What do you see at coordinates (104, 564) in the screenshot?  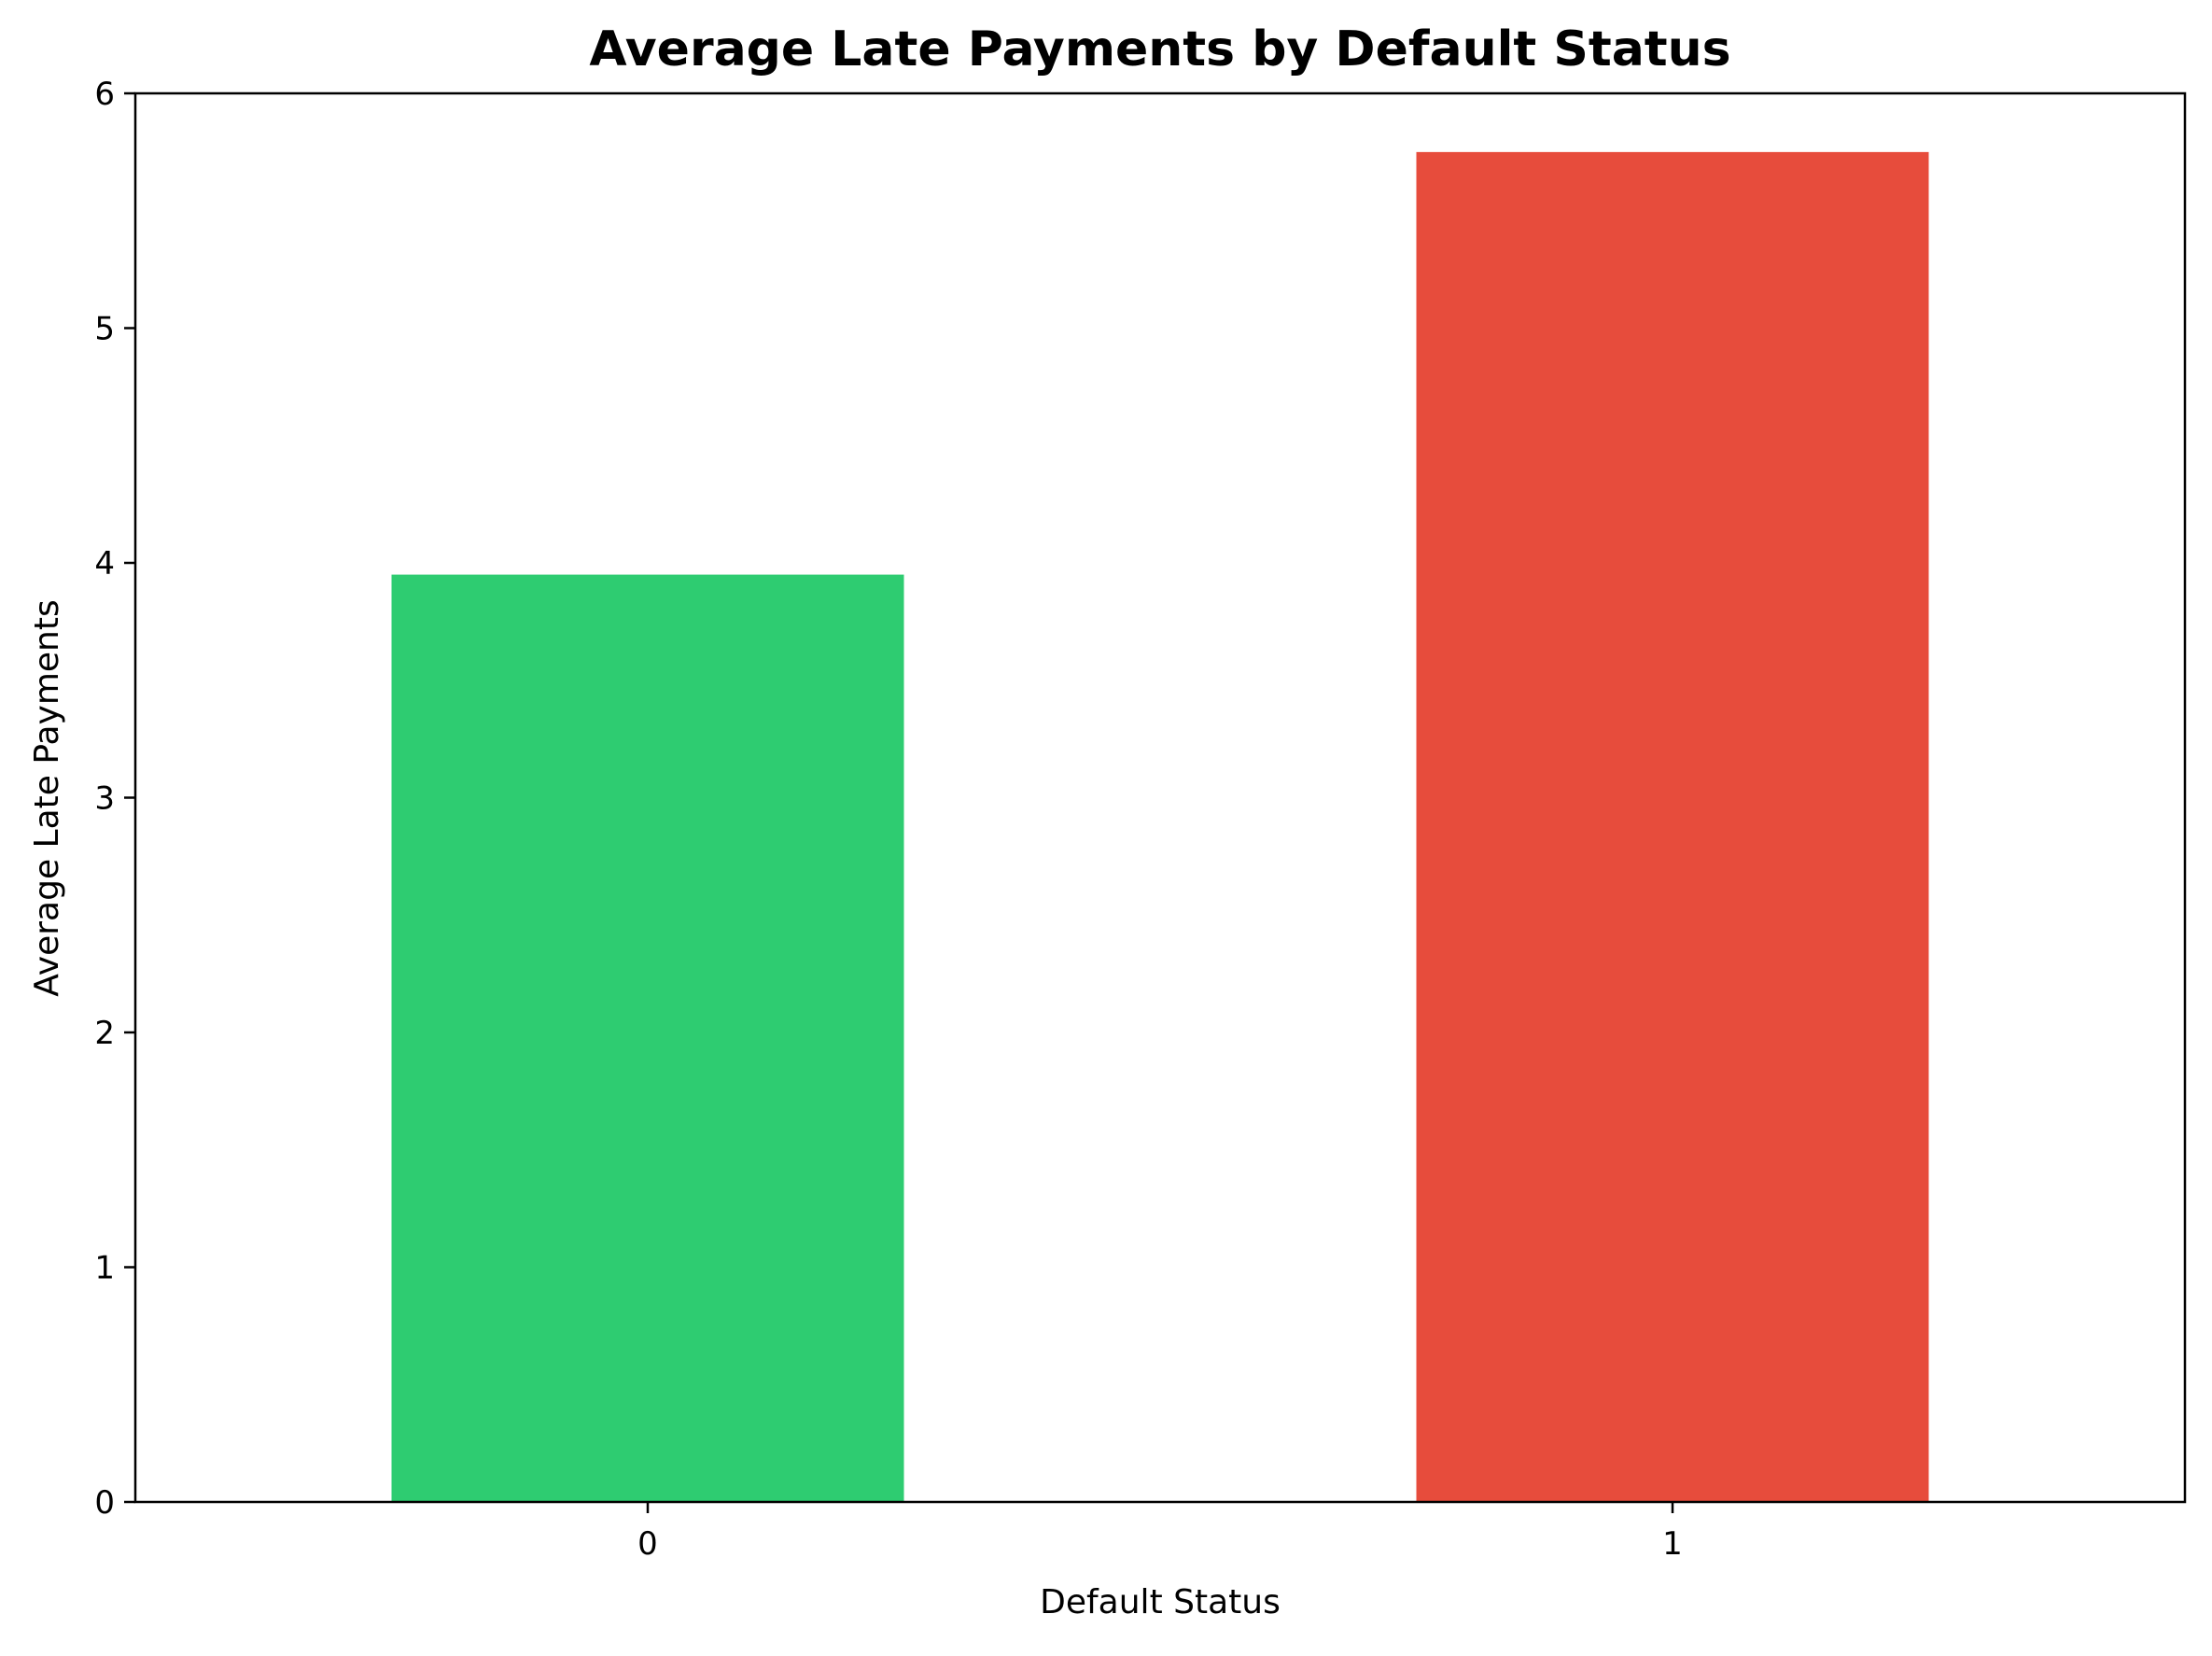 I see `y-tick-label: 4` at bounding box center [104, 564].